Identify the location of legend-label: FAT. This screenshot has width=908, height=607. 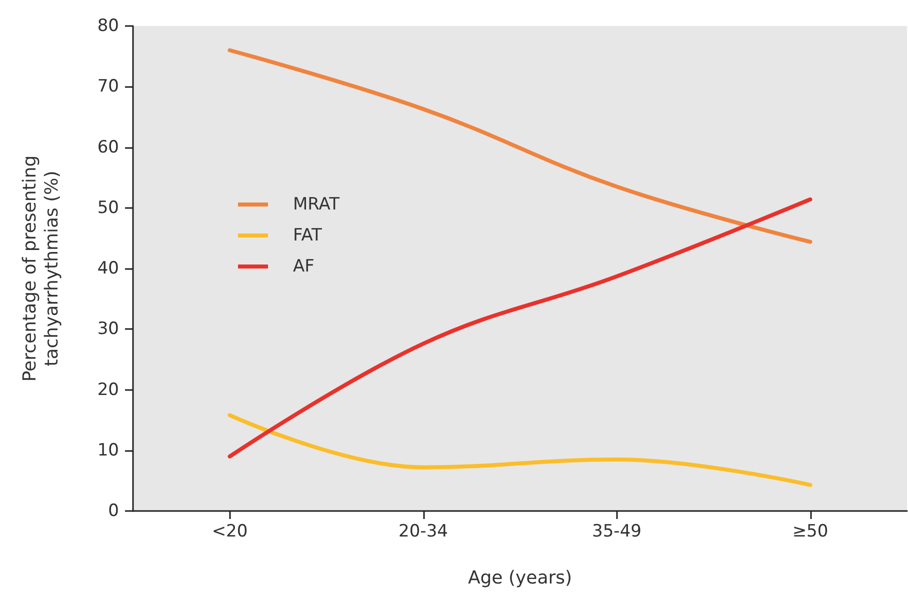
(308, 236).